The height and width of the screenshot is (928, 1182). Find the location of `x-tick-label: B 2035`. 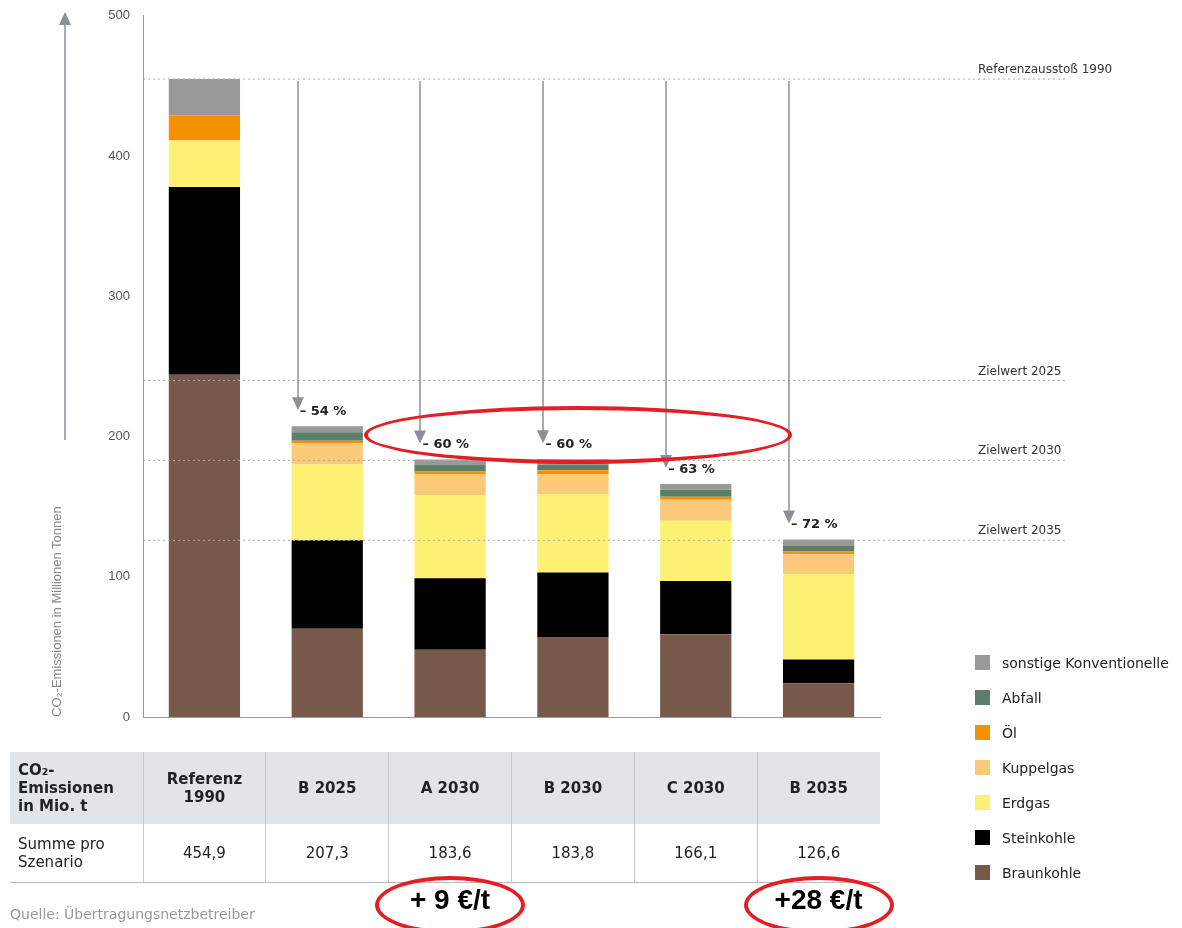

x-tick-label: B 2035 is located at coordinates (818, 788).